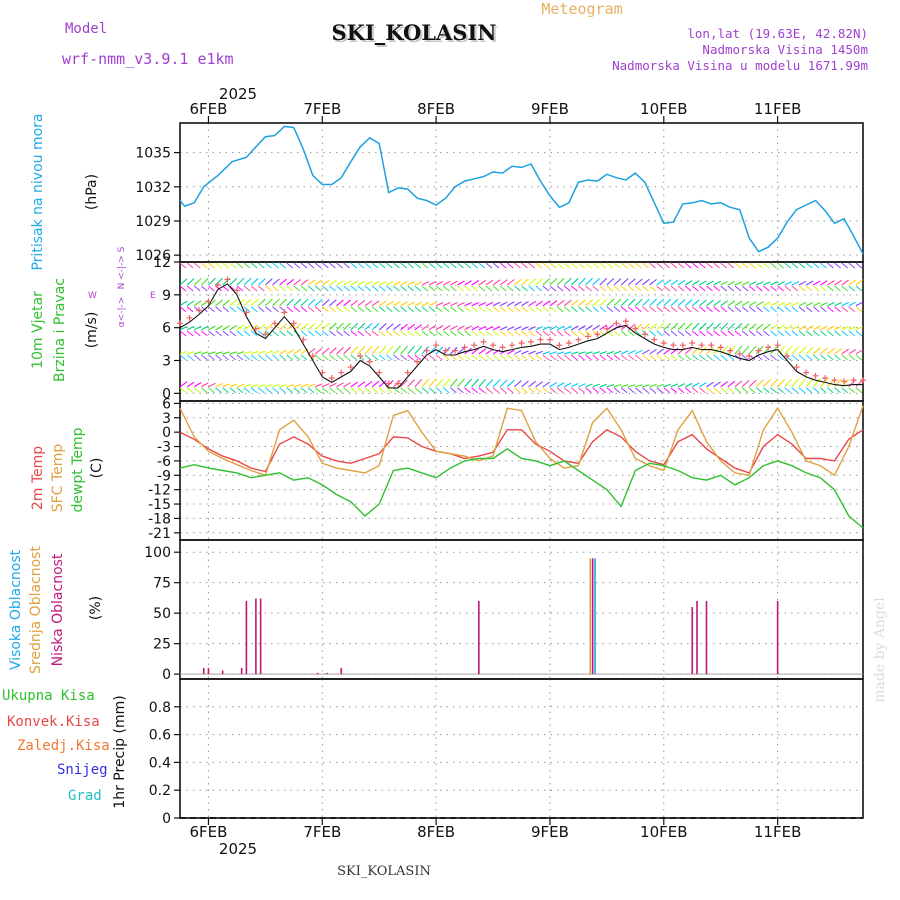 The image size is (900, 900). Describe the element at coordinates (38, 191) in the screenshot. I see `pressure-label: Pritisak na nivou mora` at that location.